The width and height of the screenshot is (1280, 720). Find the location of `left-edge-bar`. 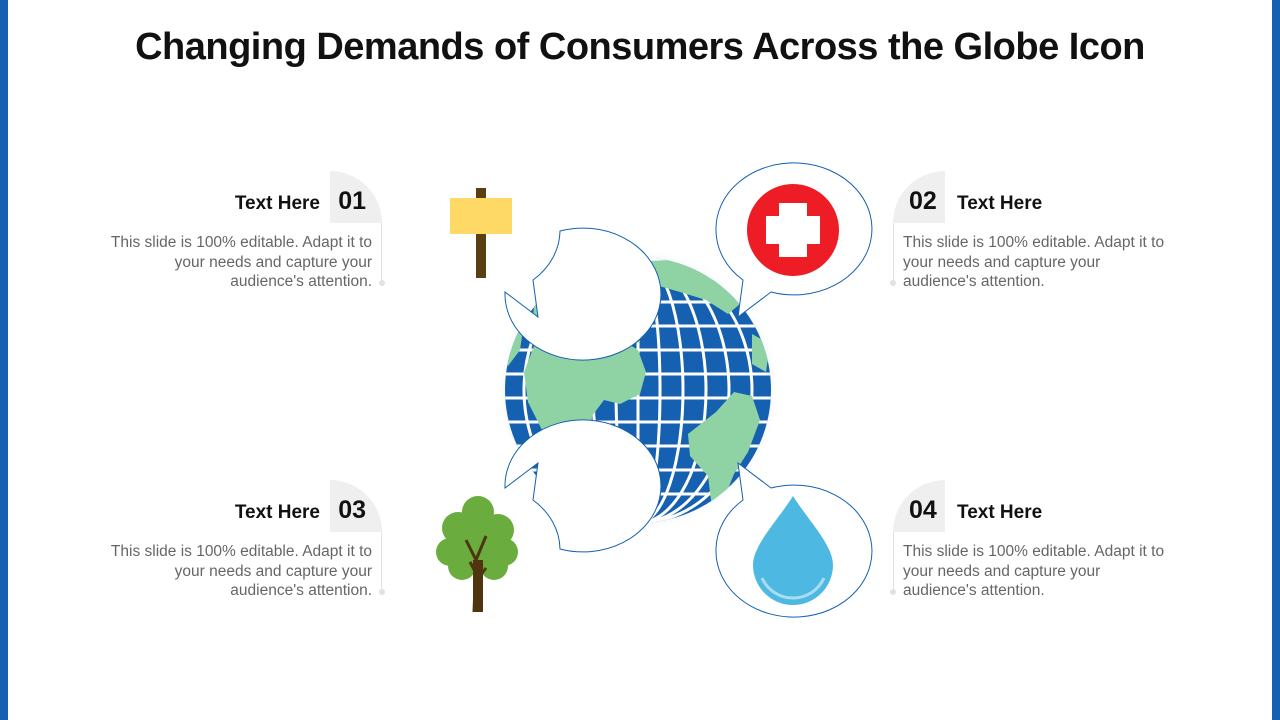

left-edge-bar is located at coordinates (4, 360).